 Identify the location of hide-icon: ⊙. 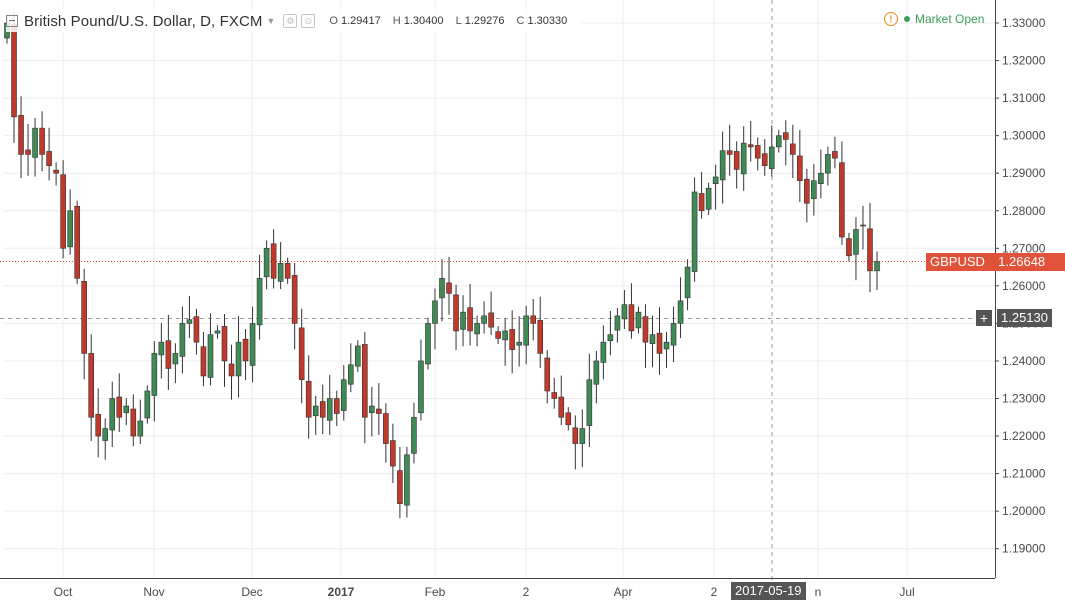
(308, 21).